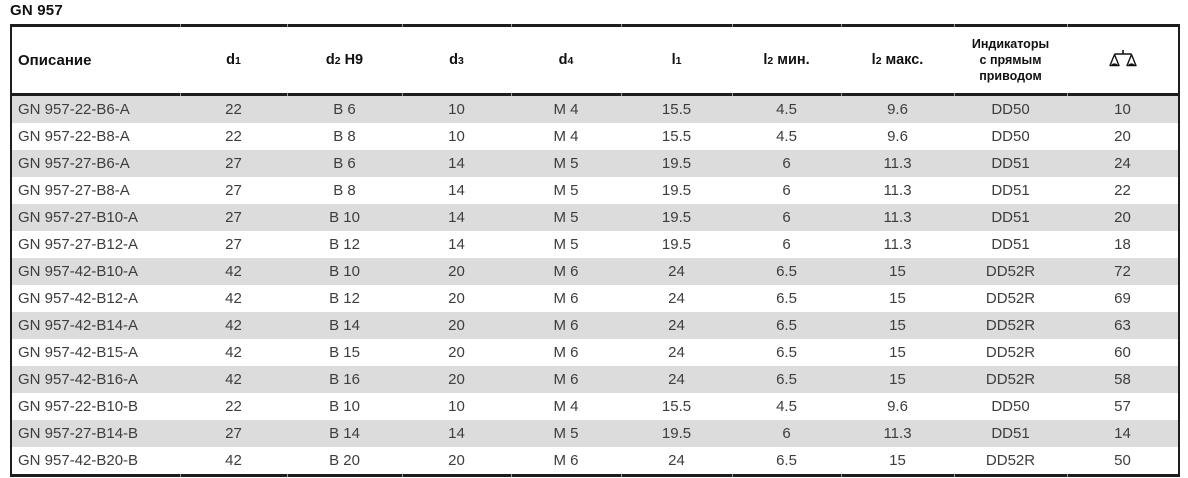 The image size is (1188, 478). What do you see at coordinates (1122, 190) in the screenshot?
I see `cell-weight: 22` at bounding box center [1122, 190].